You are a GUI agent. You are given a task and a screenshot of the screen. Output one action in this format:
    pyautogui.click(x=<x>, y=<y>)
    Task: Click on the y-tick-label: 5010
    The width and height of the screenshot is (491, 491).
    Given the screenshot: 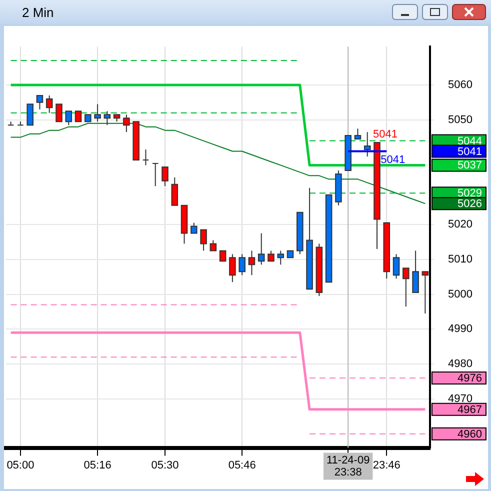 What is the action you would take?
    pyautogui.click(x=460, y=259)
    